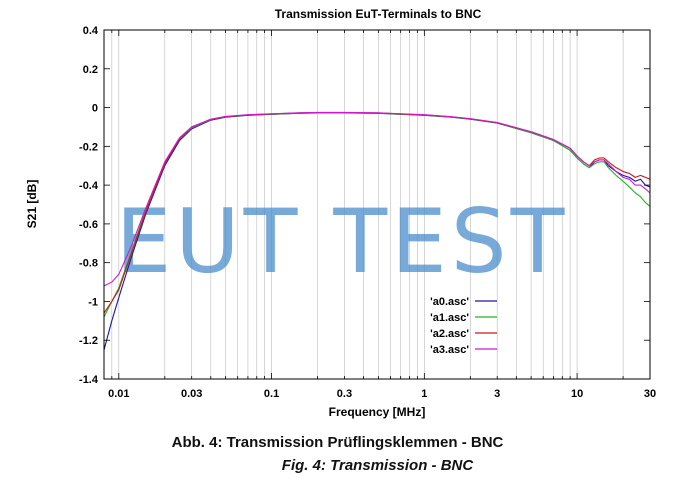 The width and height of the screenshot is (675, 480). Describe the element at coordinates (89, 380) in the screenshot. I see `y-tick-label: -1.4` at that location.